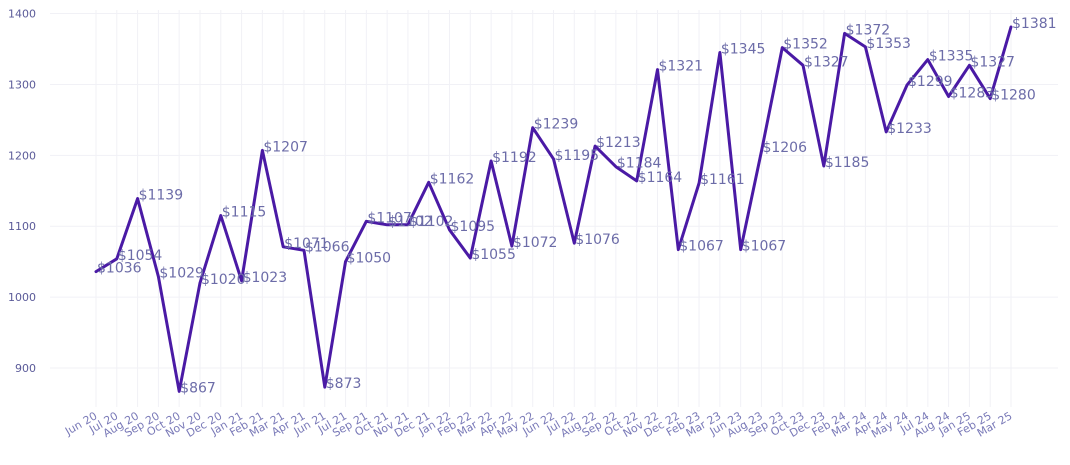 The image size is (1070, 465). Describe the element at coordinates (930, 82) in the screenshot. I see `data-label: $1299` at that location.